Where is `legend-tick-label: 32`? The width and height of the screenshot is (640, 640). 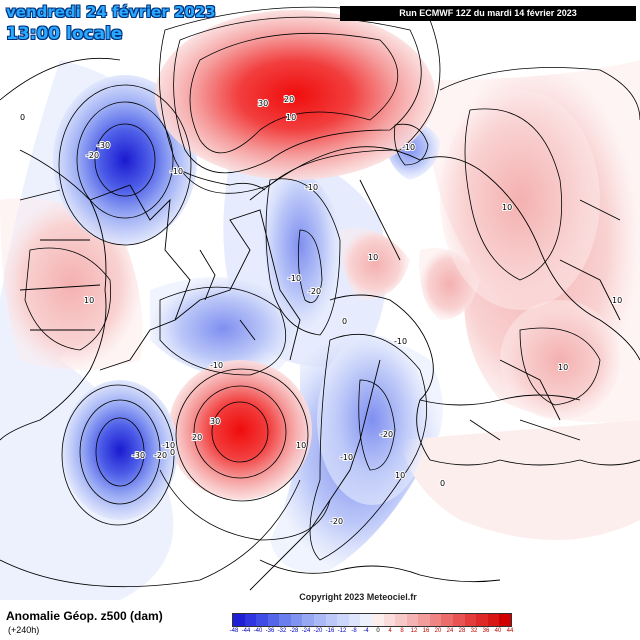 legend-tick-label: 32 is located at coordinates (474, 631).